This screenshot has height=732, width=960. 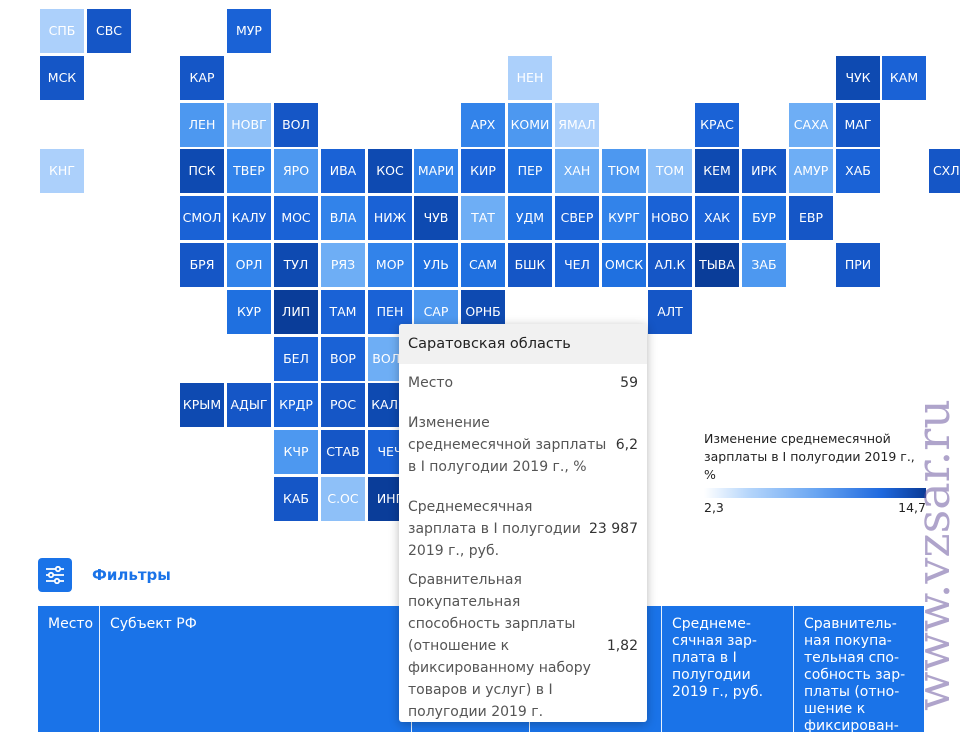 What do you see at coordinates (249, 31) in the screenshot?
I see `region-tile: МУР` at bounding box center [249, 31].